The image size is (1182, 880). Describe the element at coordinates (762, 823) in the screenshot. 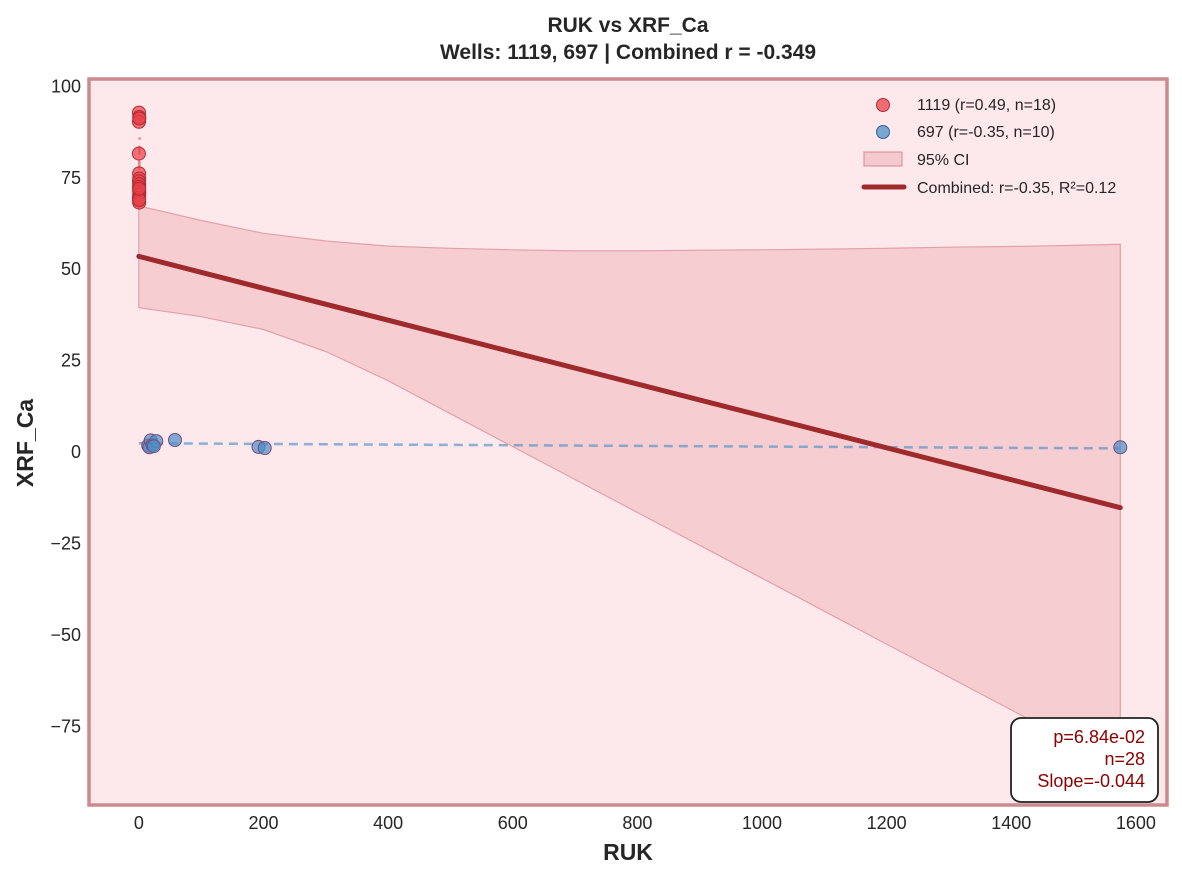

I see `x-tick-label: 1000` at that location.